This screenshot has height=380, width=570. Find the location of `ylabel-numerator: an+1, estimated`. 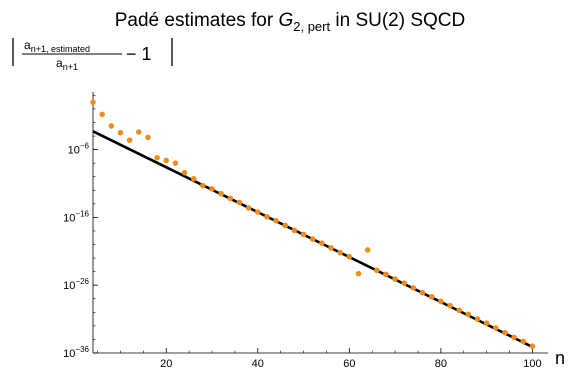

ylabel-numerator: an+1, estimated is located at coordinates (57, 46).